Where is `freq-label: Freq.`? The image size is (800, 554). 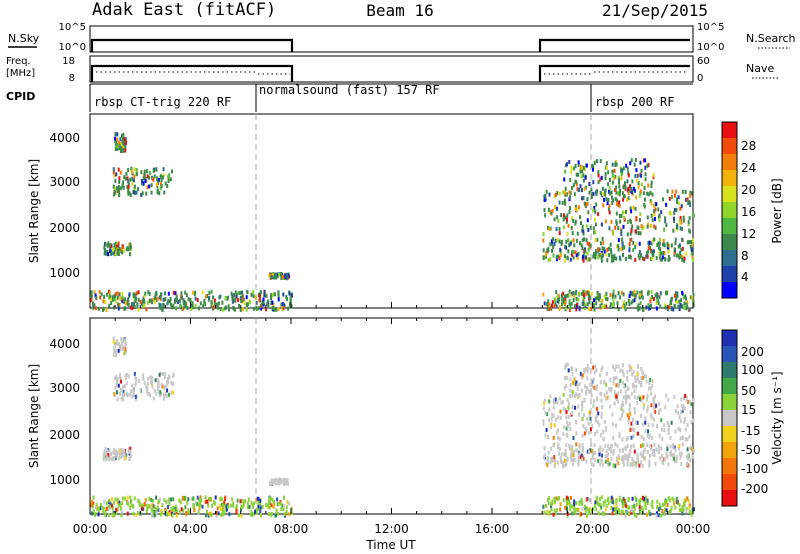
freq-label: Freq. is located at coordinates (18, 61).